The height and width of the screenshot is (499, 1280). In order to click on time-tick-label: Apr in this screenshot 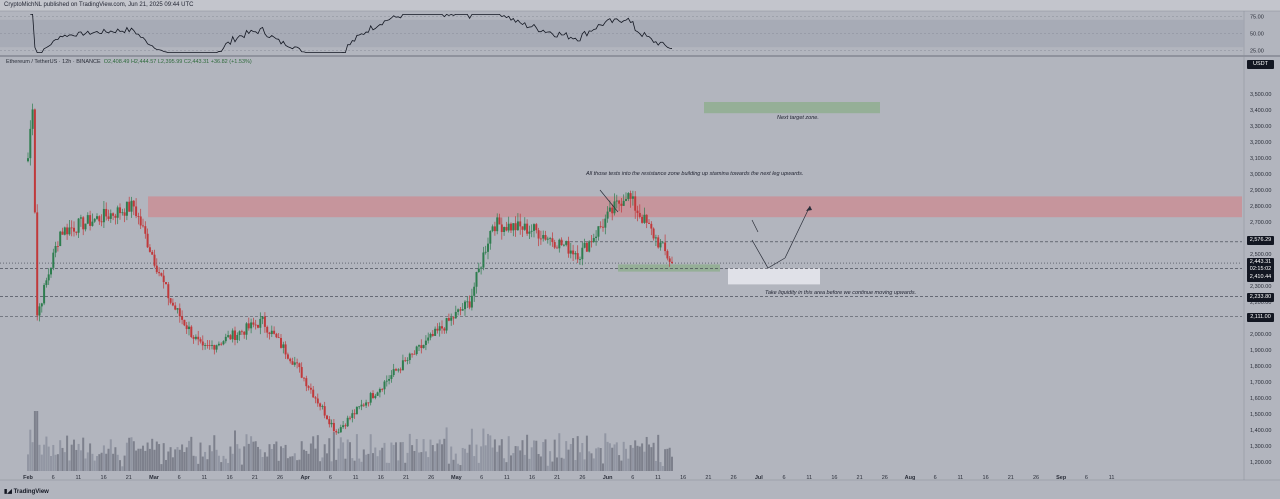, I will do `click(305, 478)`.